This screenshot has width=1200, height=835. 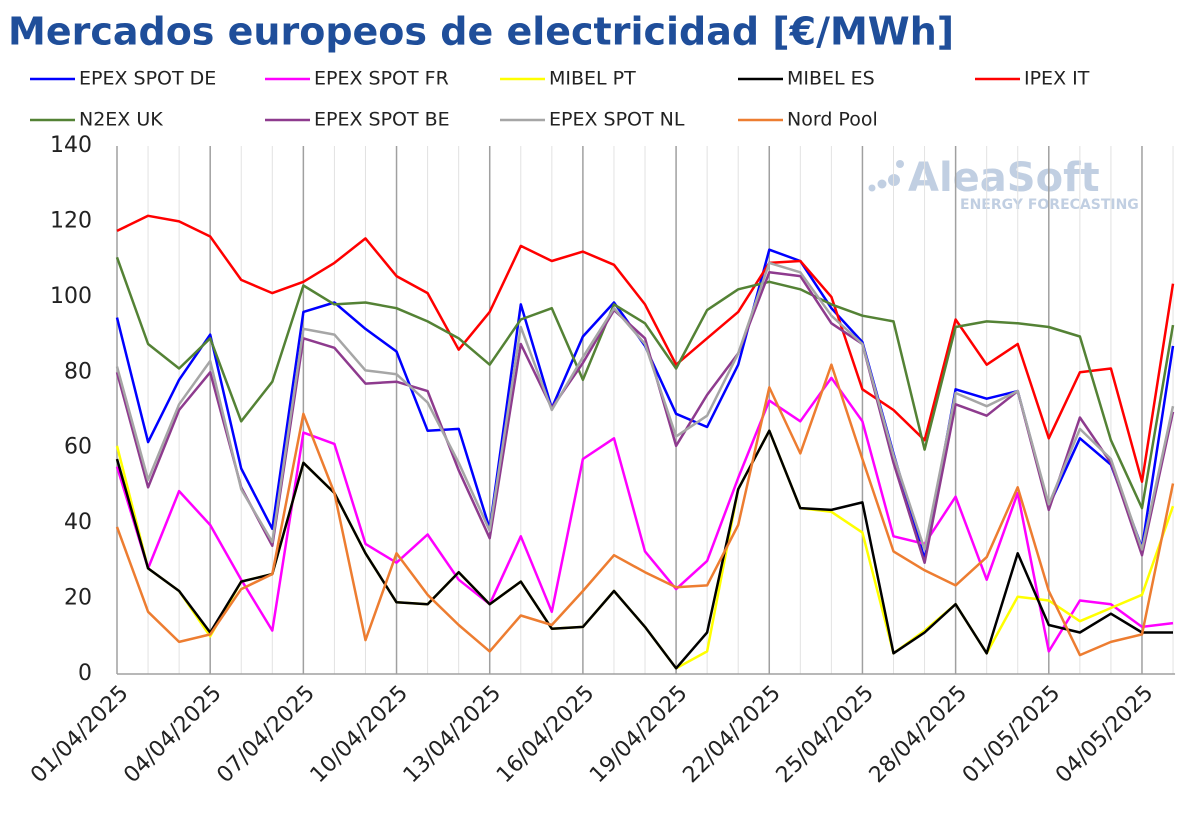 I want to click on x-tick-label: 28/04/2025, so click(x=918, y=734).